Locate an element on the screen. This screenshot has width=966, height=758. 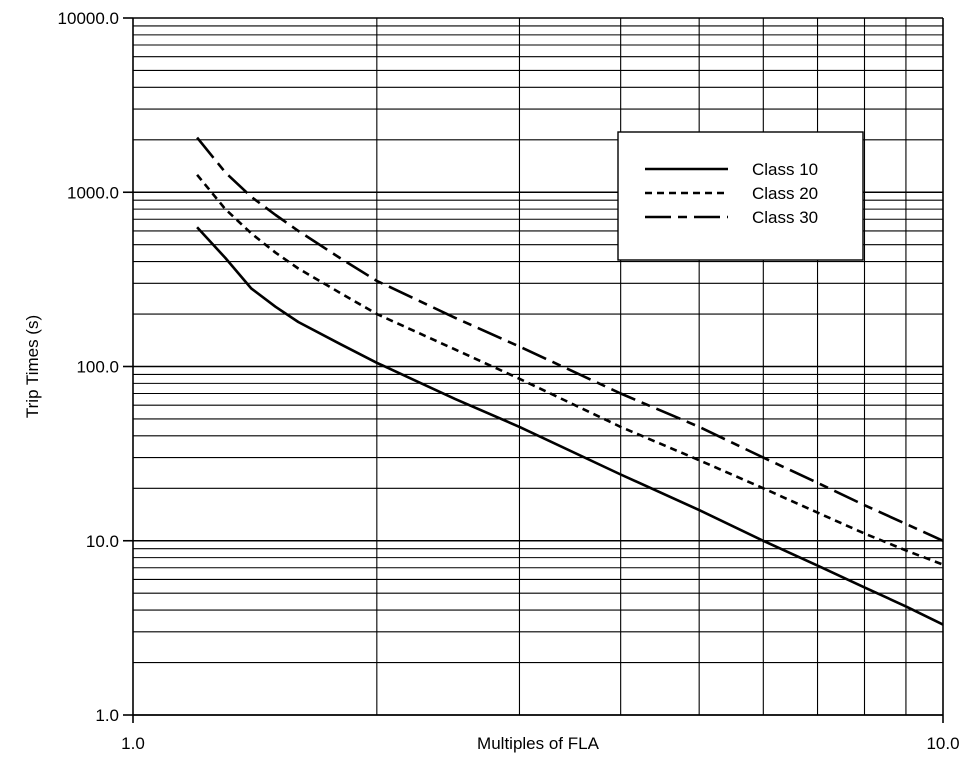
y-axis-title: Trip Times (s) is located at coordinates (32, 366).